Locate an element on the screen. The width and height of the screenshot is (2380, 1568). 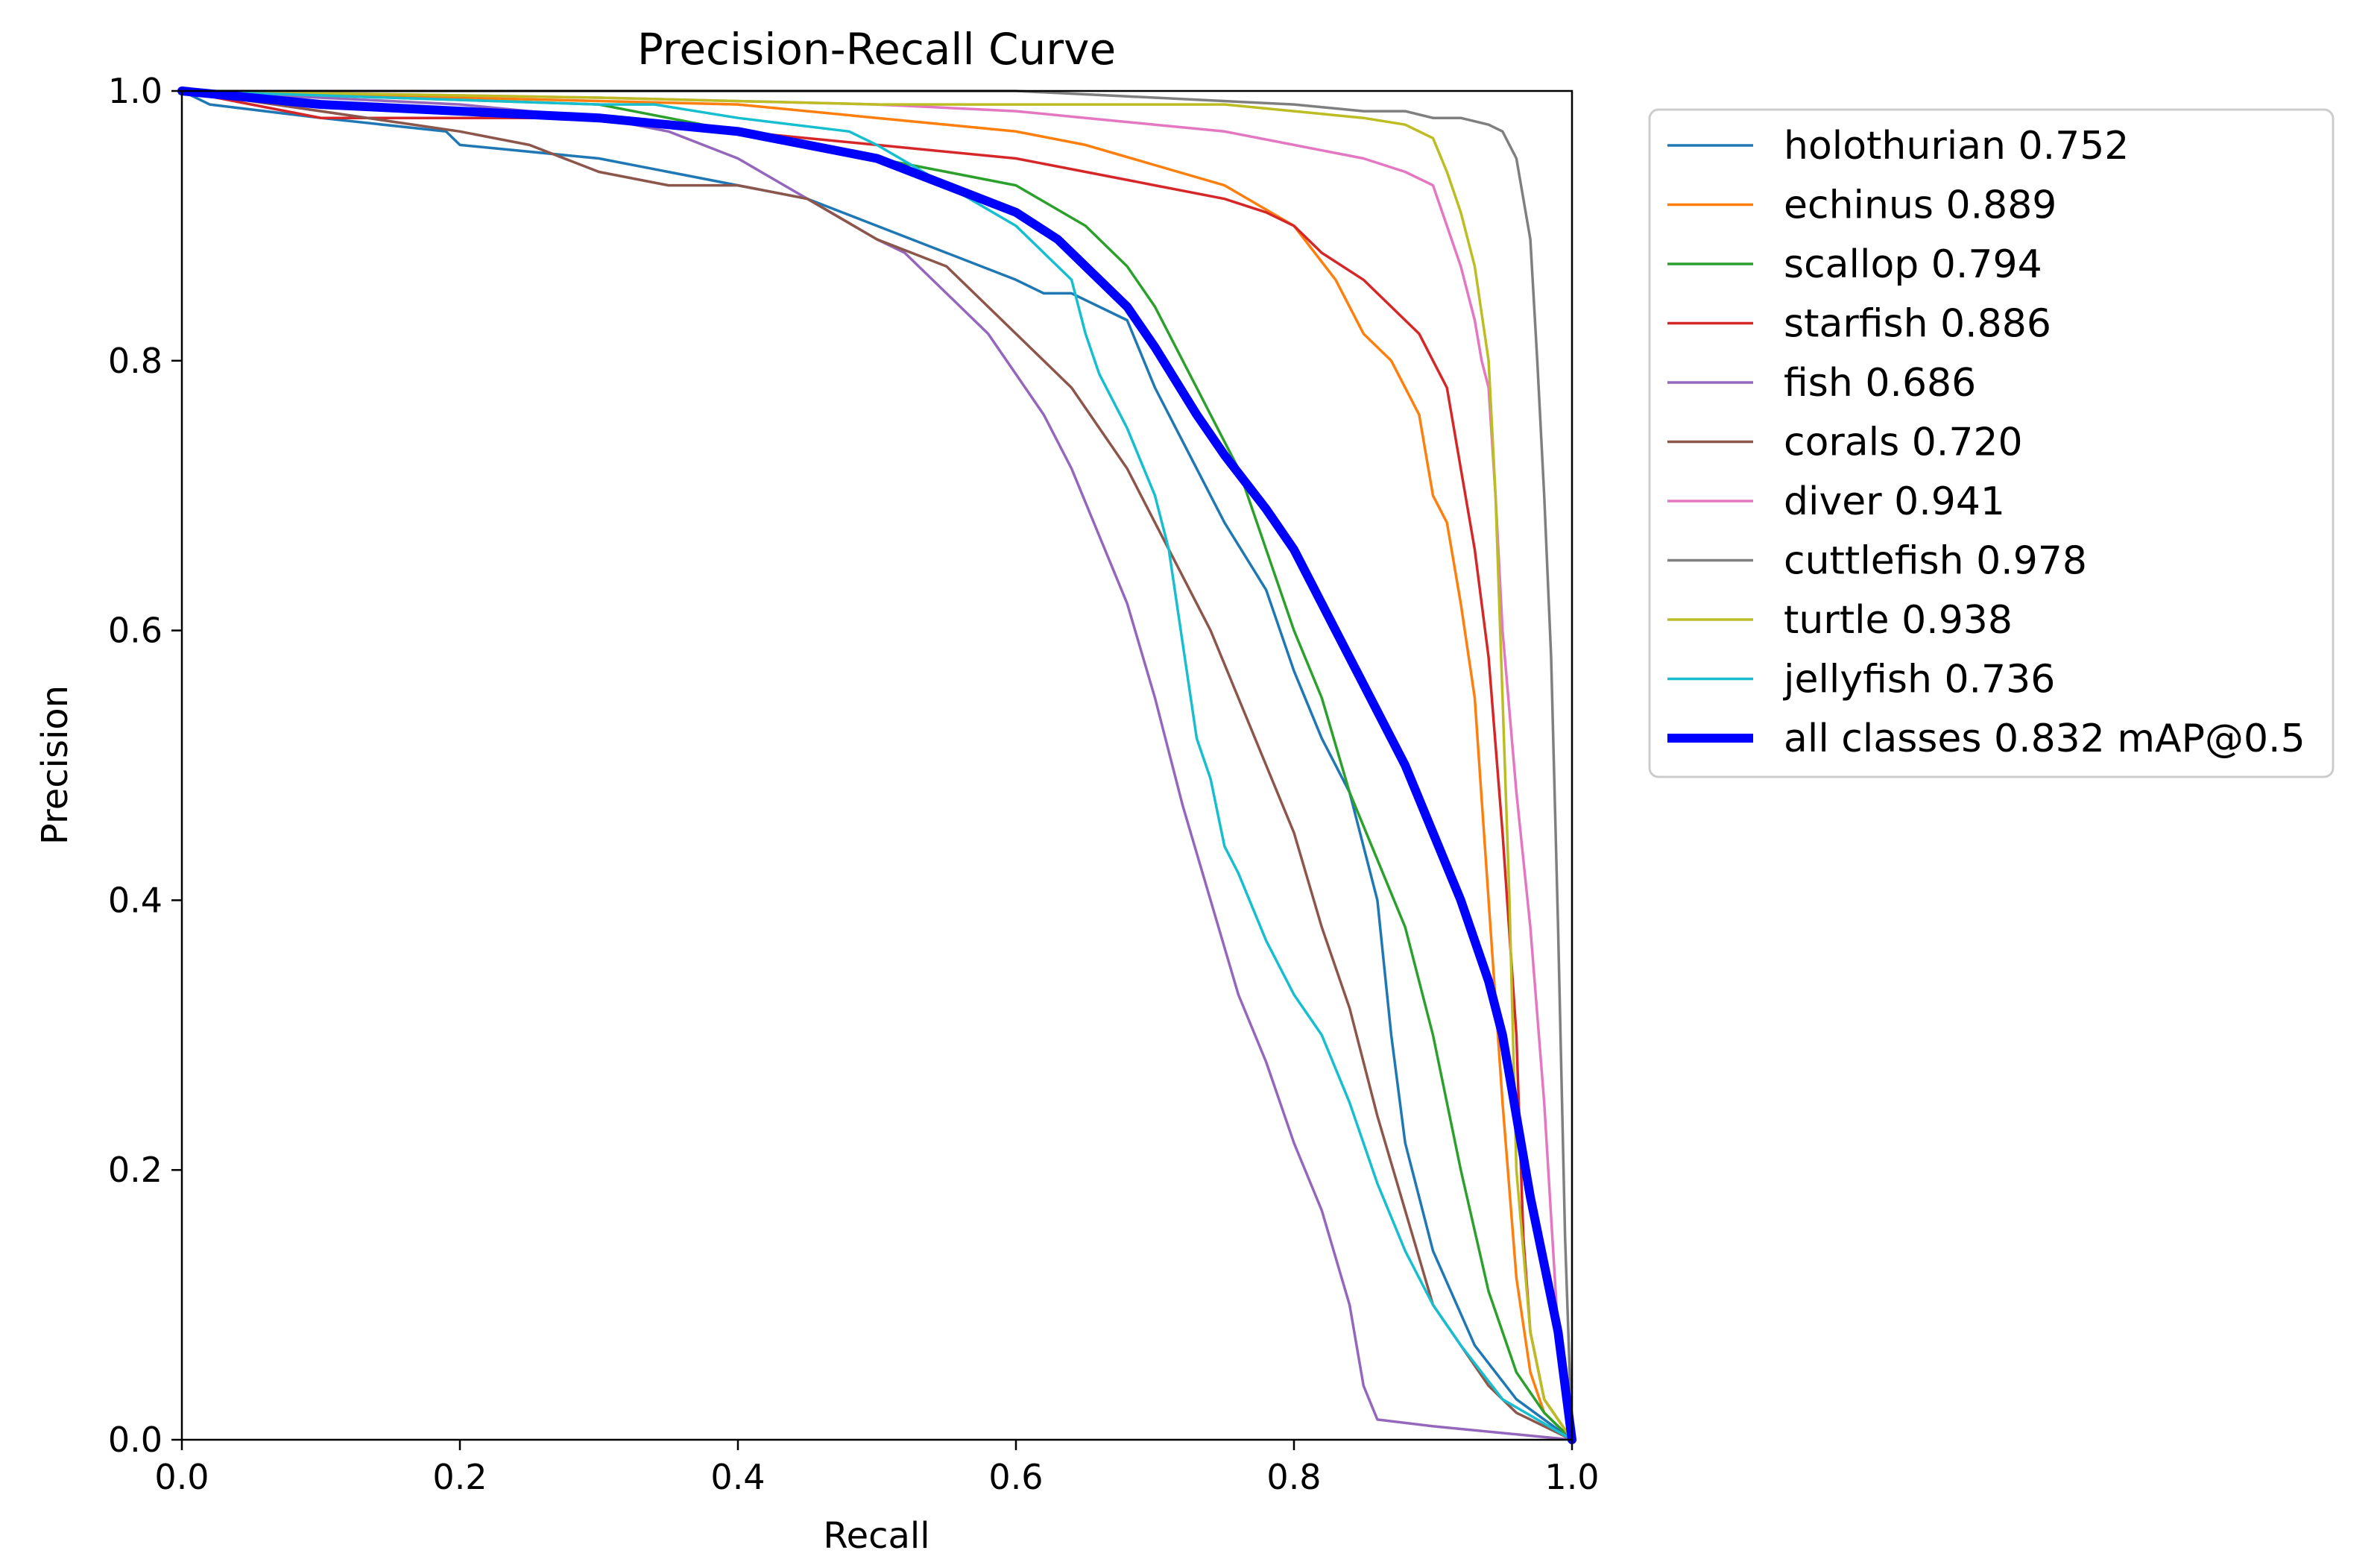
legend-label: all classes 0.832 mAP@0.5 is located at coordinates (2044, 739).